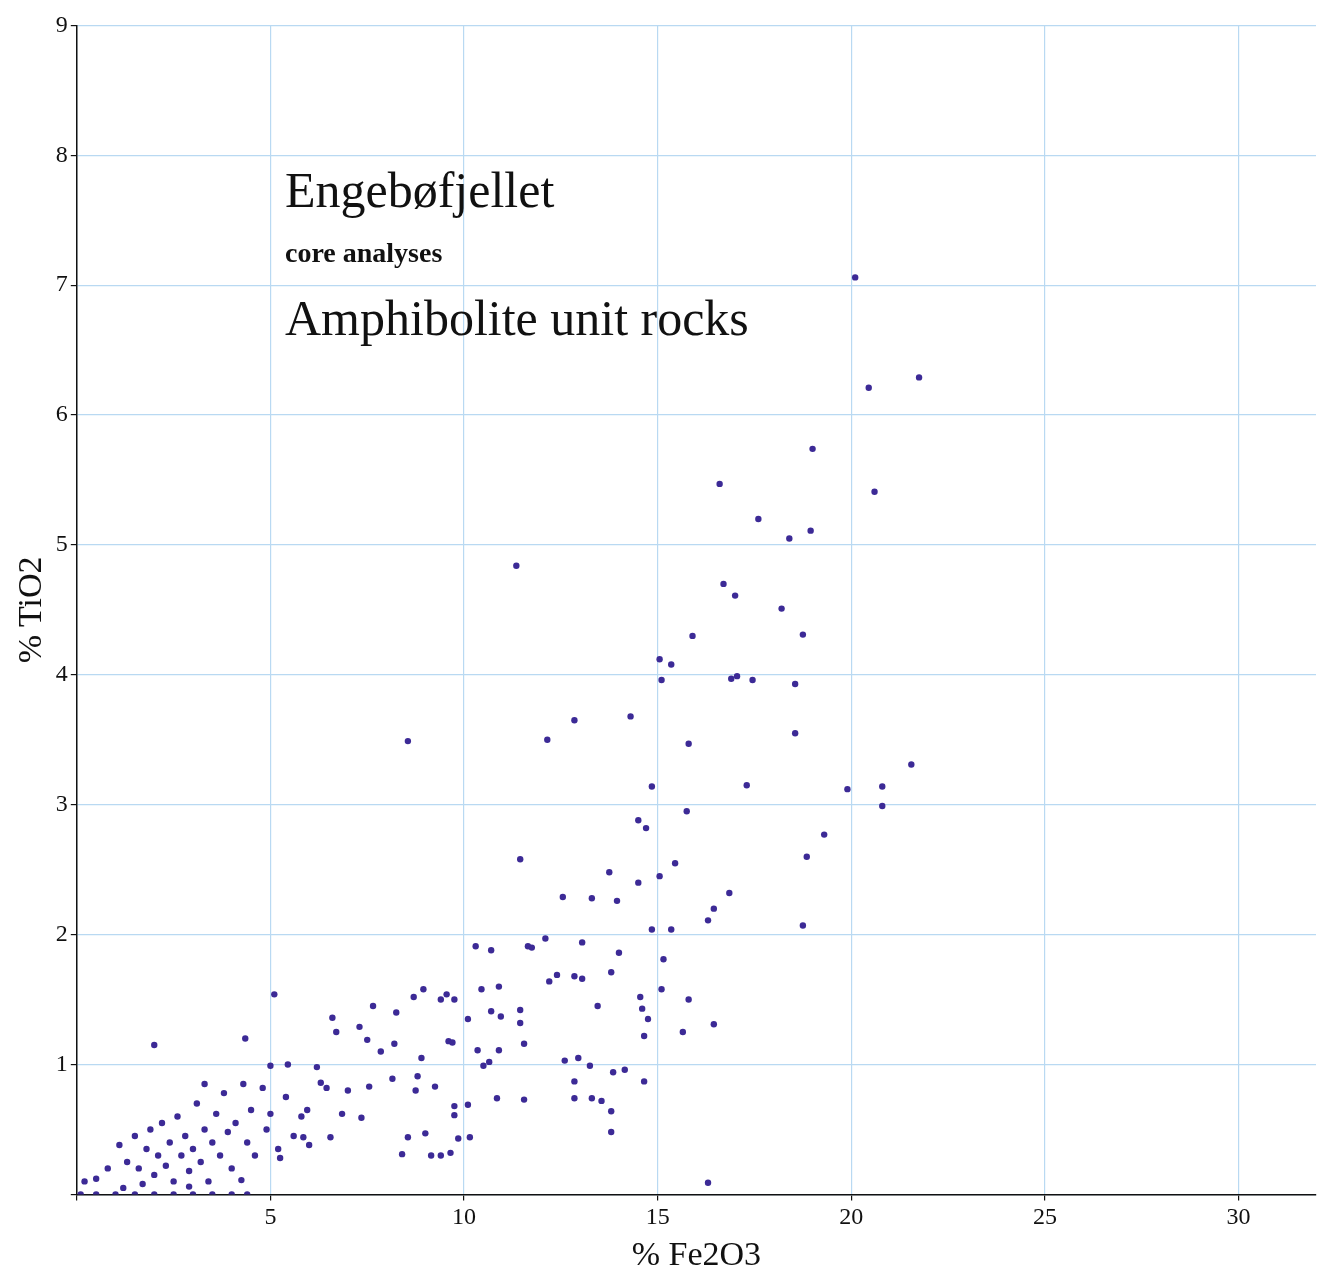 This screenshot has width=1328, height=1284. What do you see at coordinates (696, 1253) in the screenshot?
I see `x-axis-title: % Fe2O3` at bounding box center [696, 1253].